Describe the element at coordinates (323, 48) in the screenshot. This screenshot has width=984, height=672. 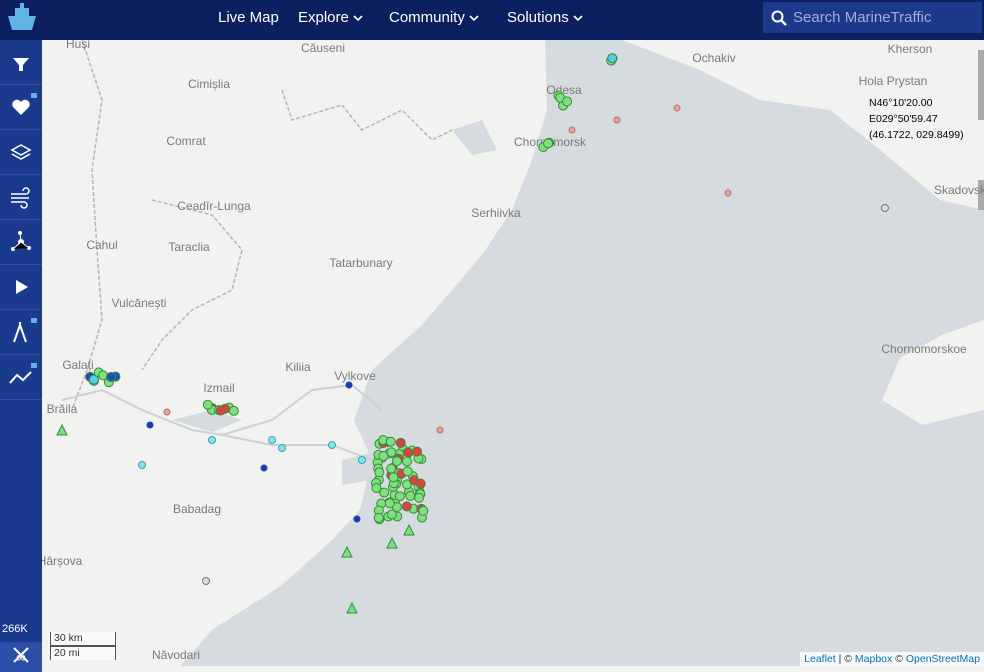
I see `place-label: Căuseni` at that location.